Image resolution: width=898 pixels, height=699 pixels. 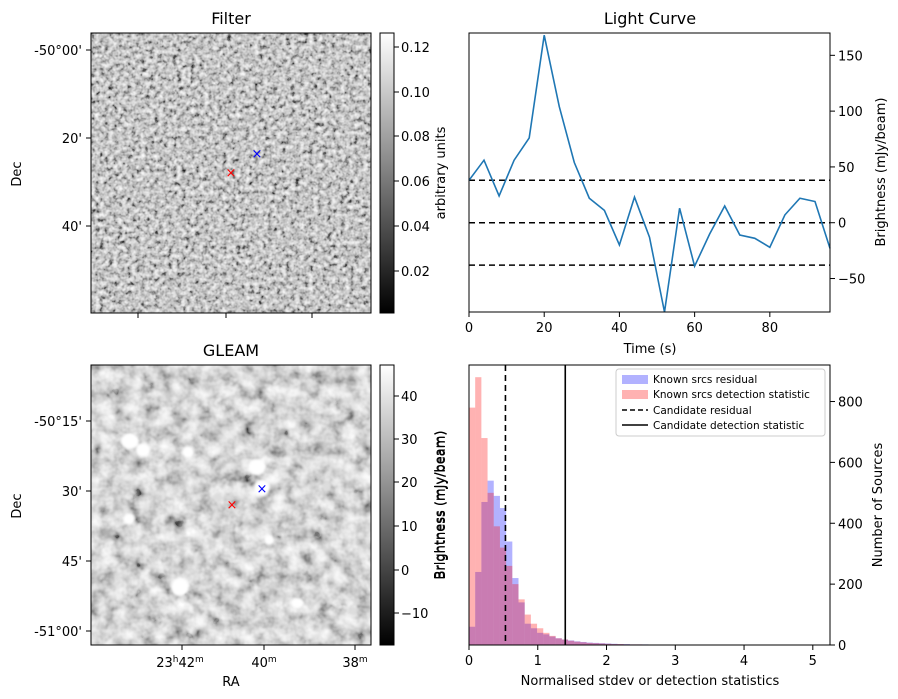 What do you see at coordinates (411, 506) in the screenshot?
I see `gleam-colorbar-ticks: 40 30 20 10 0 −10` at bounding box center [411, 506].